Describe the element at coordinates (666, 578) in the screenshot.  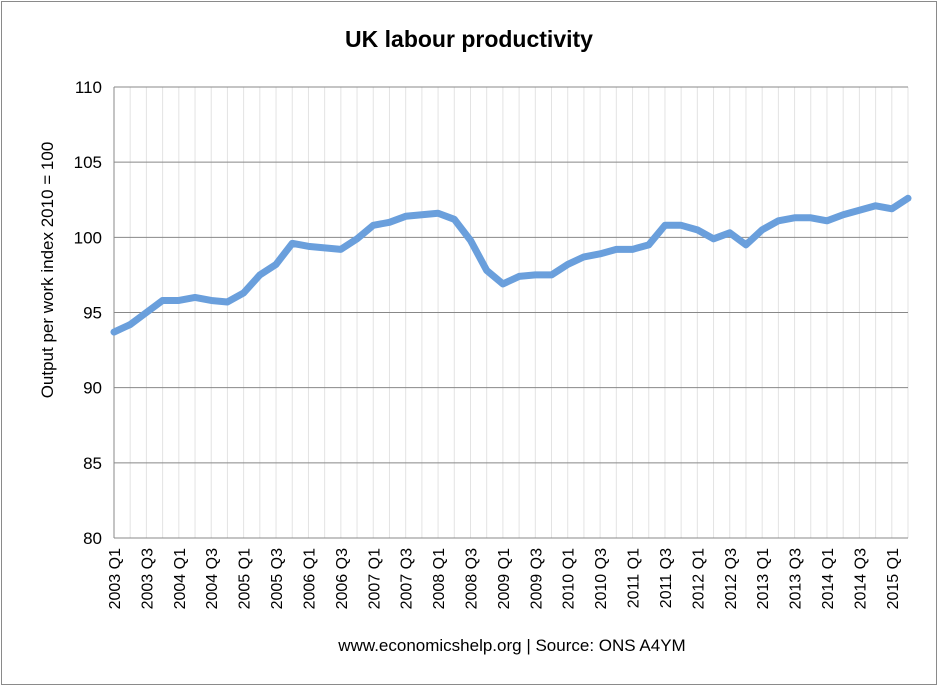
I see `x-tick-label: 2011 Q3` at that location.